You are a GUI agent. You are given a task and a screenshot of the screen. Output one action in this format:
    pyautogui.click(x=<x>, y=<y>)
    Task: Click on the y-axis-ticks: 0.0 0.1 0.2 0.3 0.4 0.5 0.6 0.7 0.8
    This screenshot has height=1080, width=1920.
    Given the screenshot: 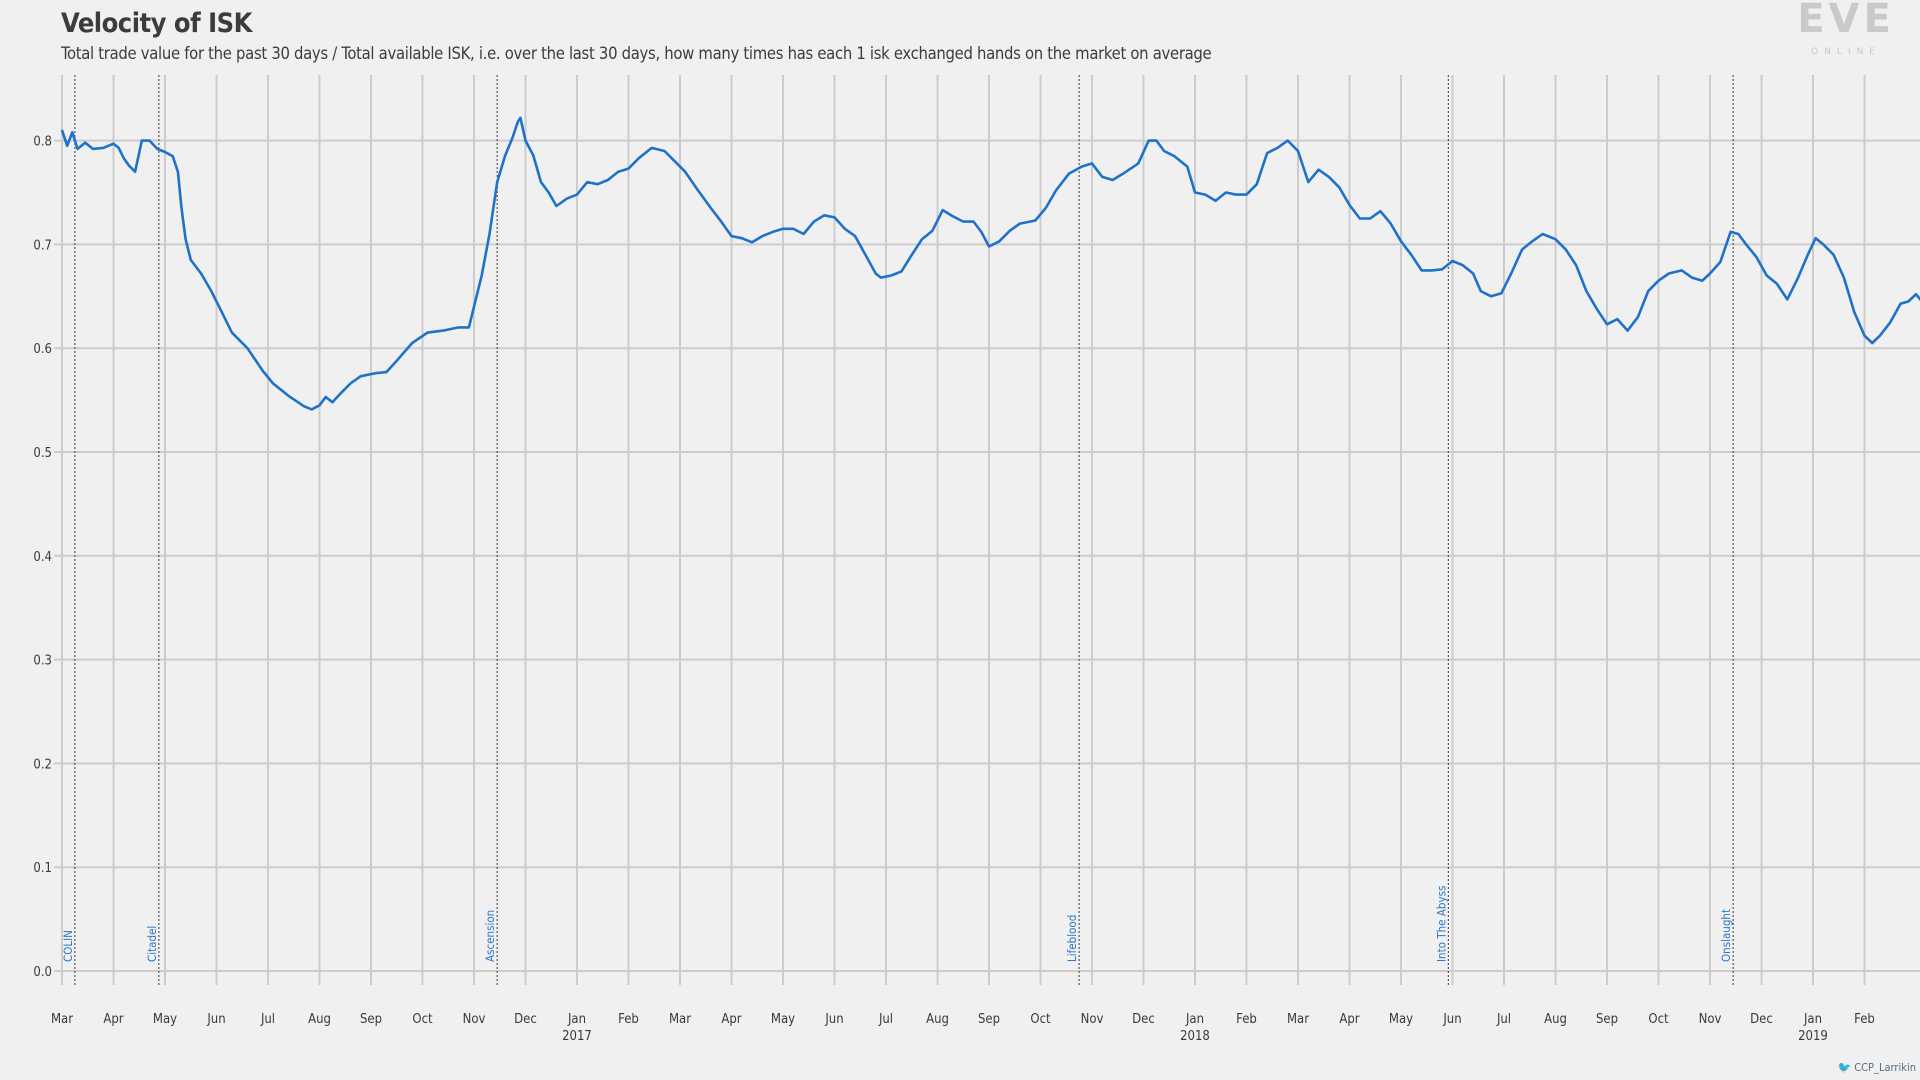 What is the action you would take?
    pyautogui.click(x=42, y=557)
    